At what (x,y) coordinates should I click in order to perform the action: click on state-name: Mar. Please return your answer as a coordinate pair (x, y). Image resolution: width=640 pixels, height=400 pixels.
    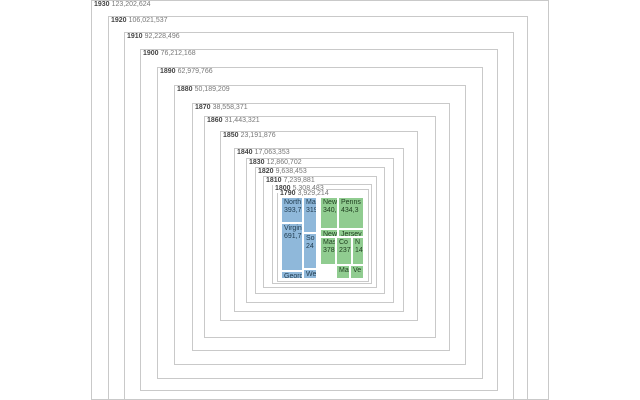
    Looking at the image, I should click on (311, 202).